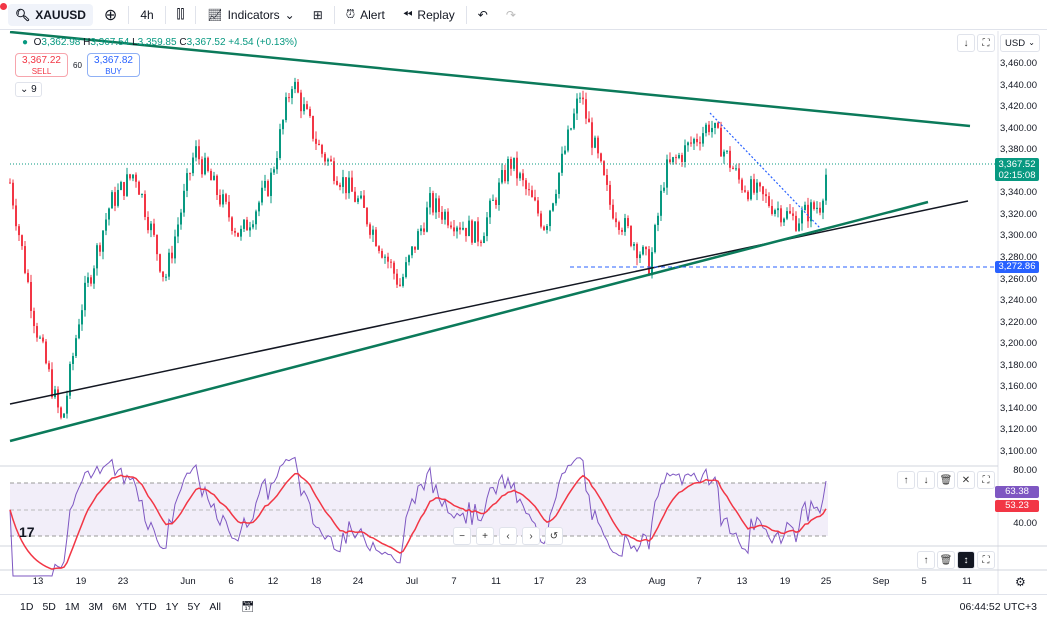  What do you see at coordinates (172, 606) in the screenshot?
I see `range-1y: 1Y` at bounding box center [172, 606].